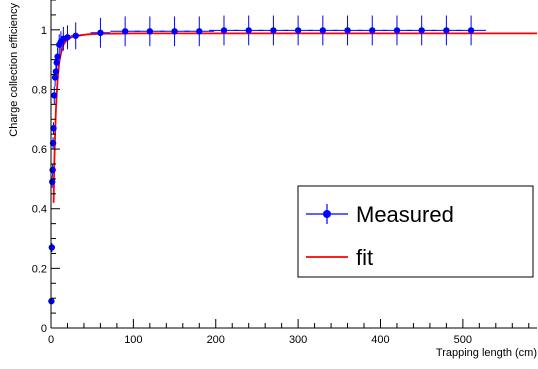  I want to click on y-tick-label: 0.8, so click(39, 90).